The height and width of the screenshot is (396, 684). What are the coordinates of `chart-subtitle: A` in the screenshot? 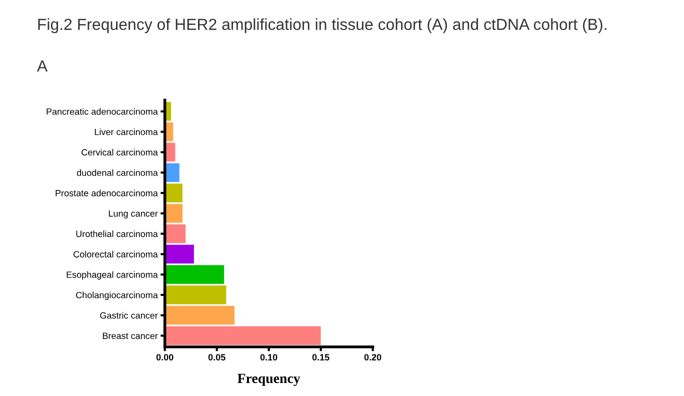 It's located at (42, 66).